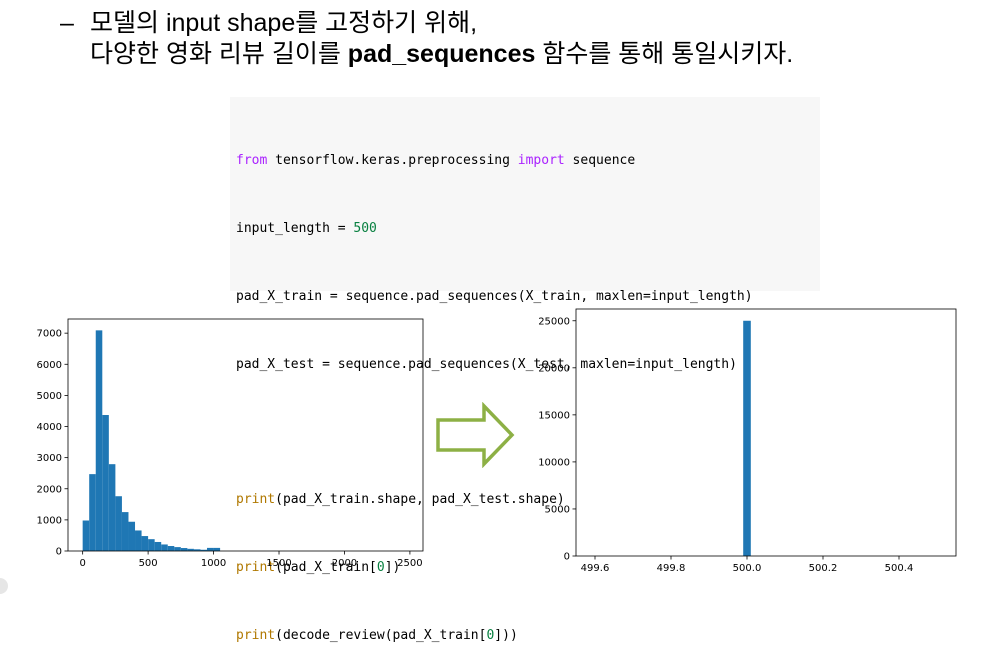 The width and height of the screenshot is (1006, 670). I want to click on y-tick-label: 10000, so click(554, 462).